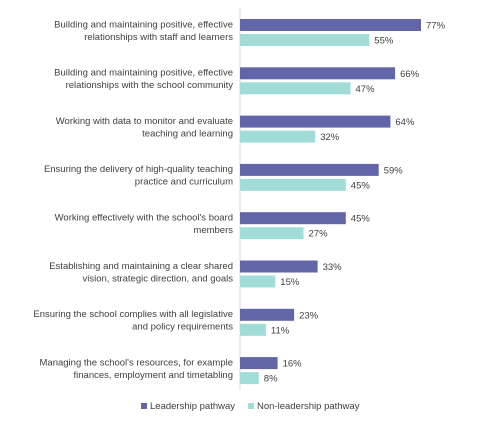 The height and width of the screenshot is (435, 480). I want to click on data-label: 33%, so click(333, 267).